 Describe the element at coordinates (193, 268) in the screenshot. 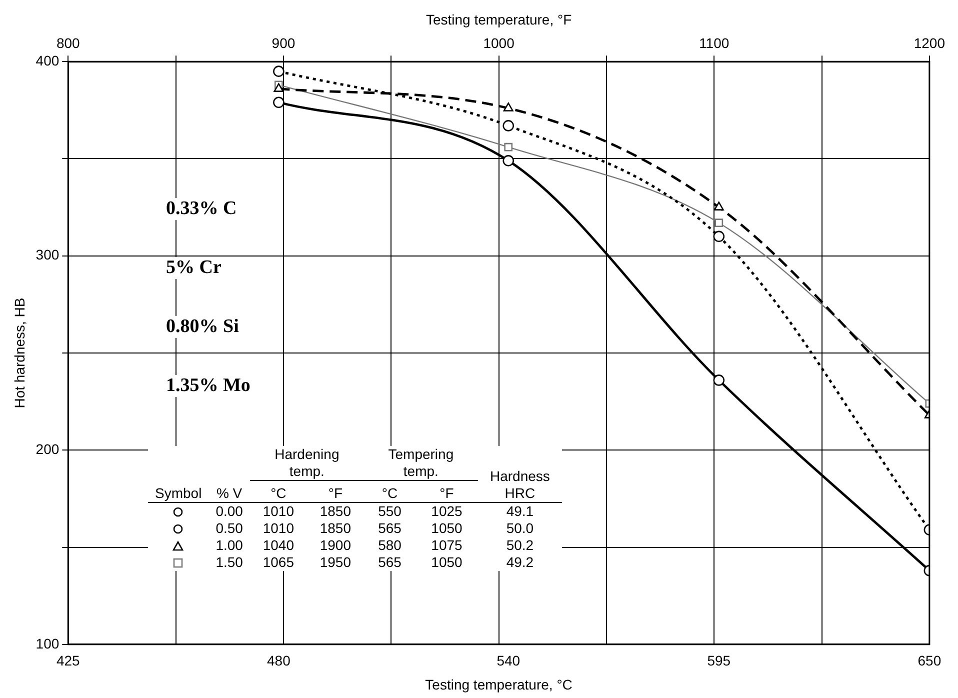

I see `annotation: 5% Cr` at that location.